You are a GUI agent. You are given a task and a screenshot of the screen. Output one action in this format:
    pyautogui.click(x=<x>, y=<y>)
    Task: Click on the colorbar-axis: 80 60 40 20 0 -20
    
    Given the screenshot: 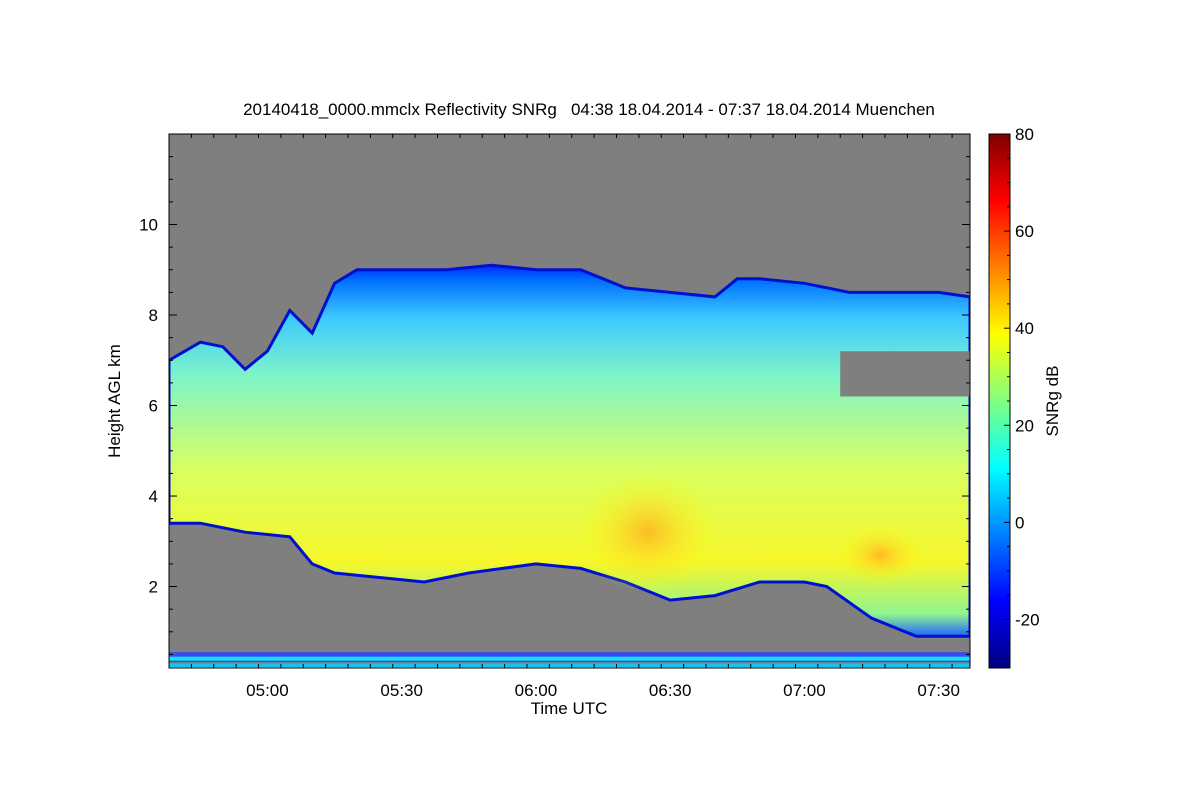 What is the action you would take?
    pyautogui.click(x=1022, y=397)
    